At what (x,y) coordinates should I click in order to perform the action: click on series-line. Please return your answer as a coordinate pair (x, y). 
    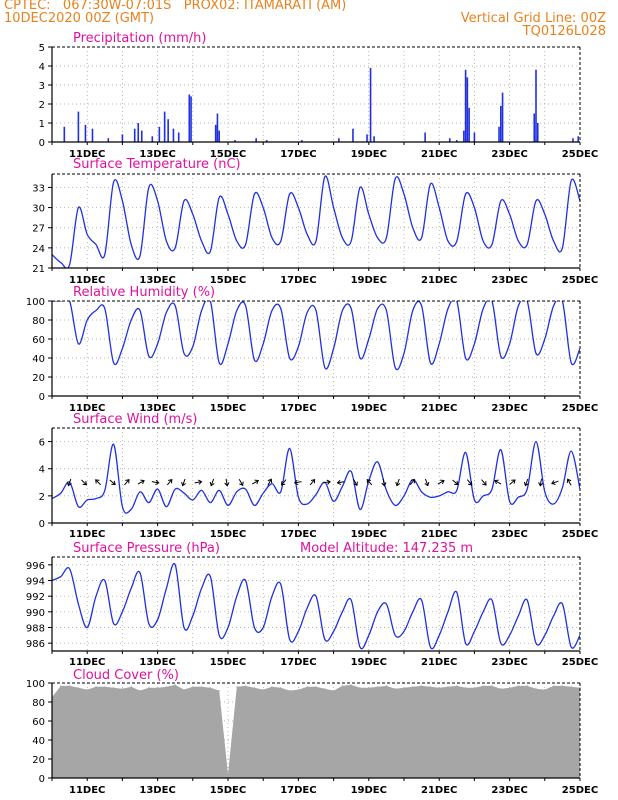
    Looking at the image, I should click on (316, 221).